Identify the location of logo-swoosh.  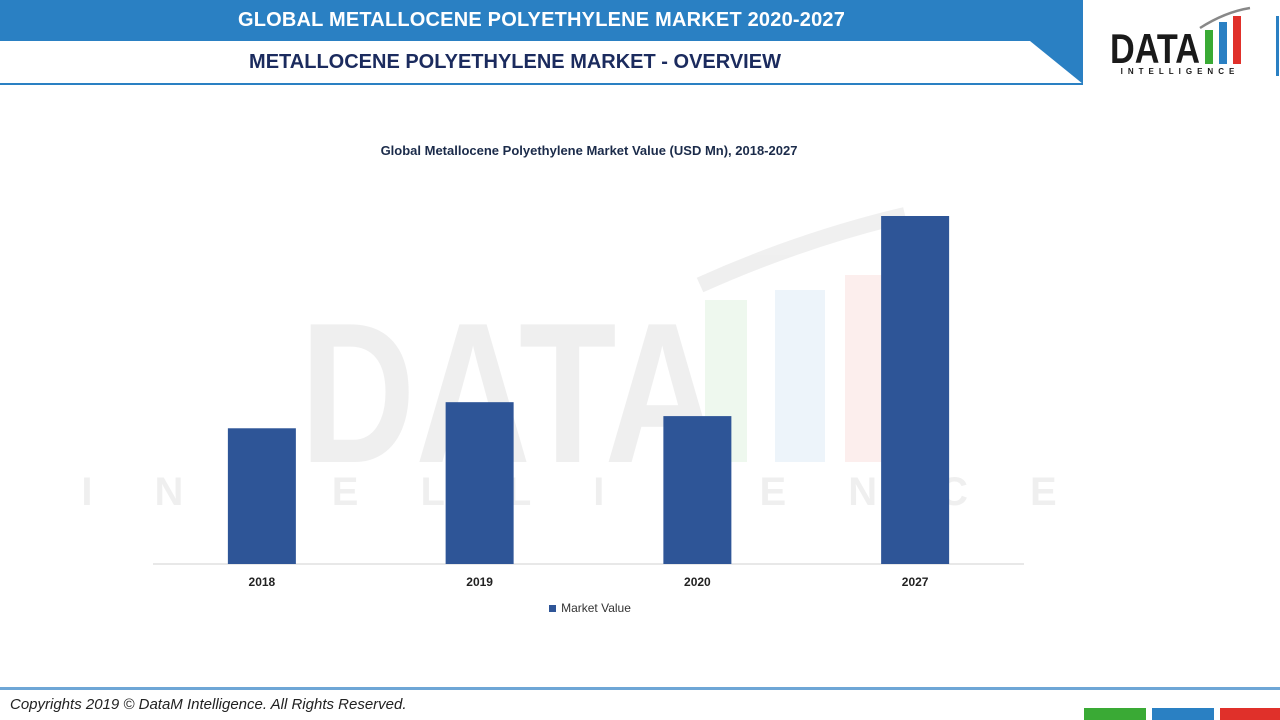
(1225, 18).